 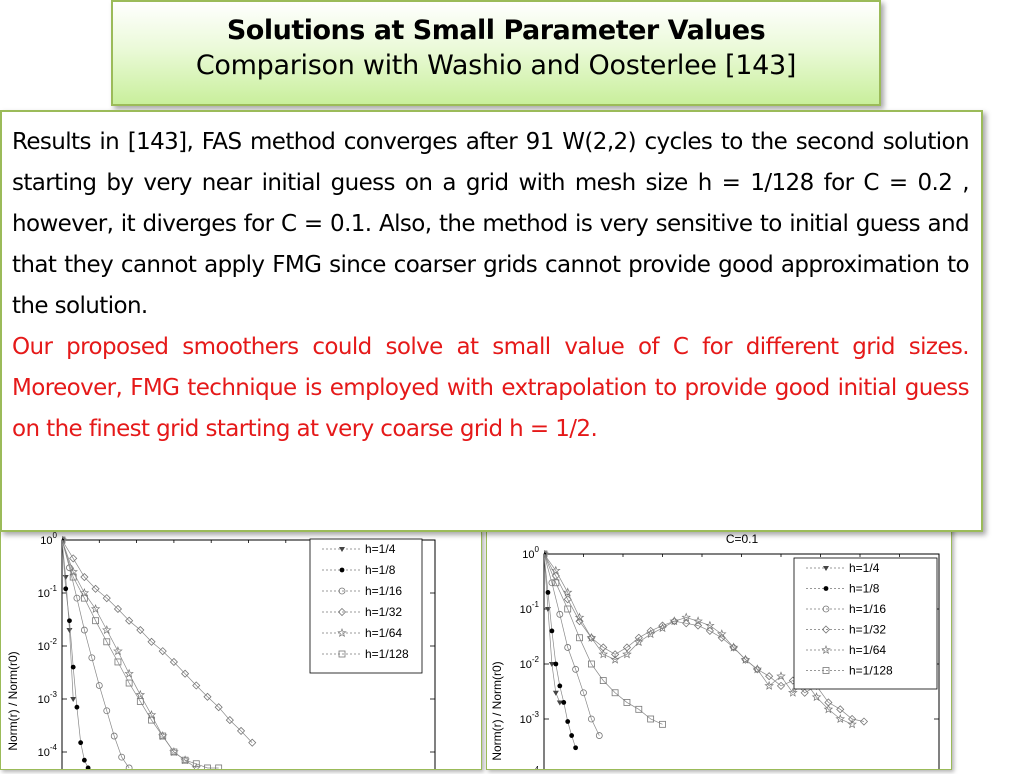 What do you see at coordinates (871, 671) in the screenshot?
I see `legend-entry: h=1/128` at bounding box center [871, 671].